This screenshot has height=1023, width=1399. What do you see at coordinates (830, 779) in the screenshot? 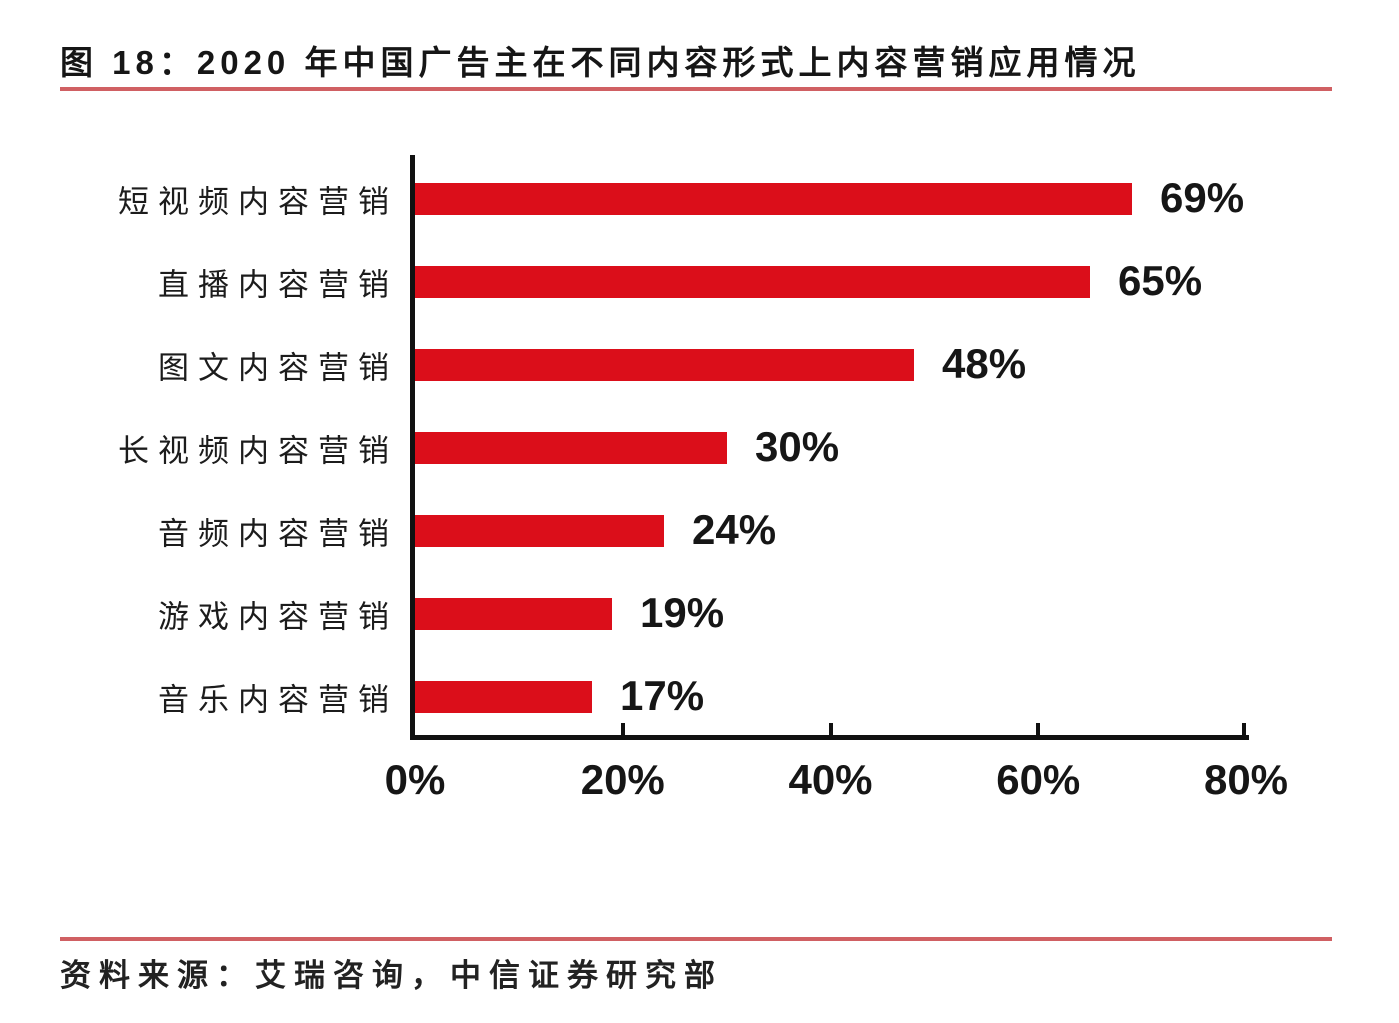
I see `x-axis-tick-label: 40%` at bounding box center [830, 779].